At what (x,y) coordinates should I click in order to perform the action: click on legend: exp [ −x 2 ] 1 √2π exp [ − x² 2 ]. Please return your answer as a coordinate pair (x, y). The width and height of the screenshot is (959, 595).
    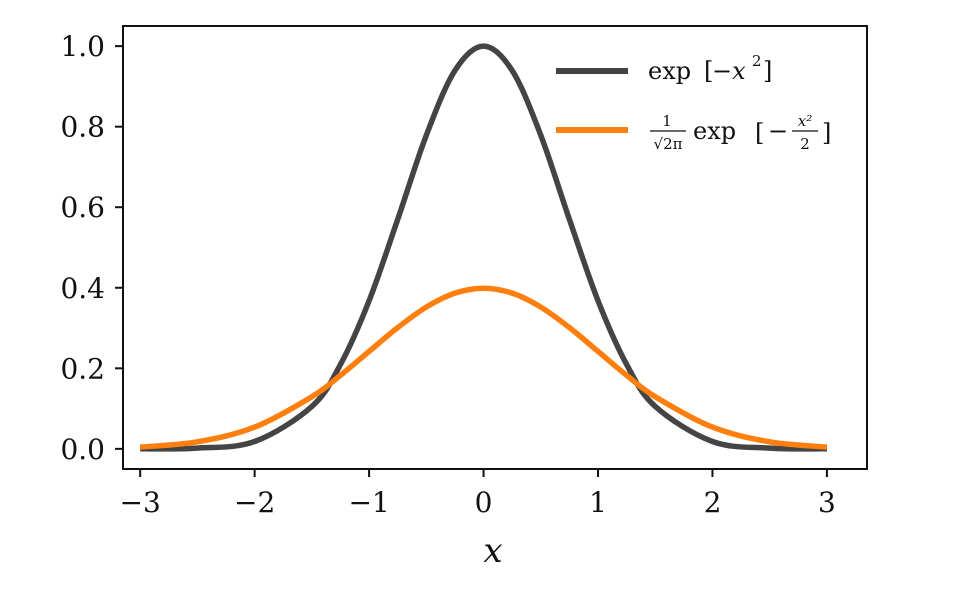
    Looking at the image, I should click on (693, 102).